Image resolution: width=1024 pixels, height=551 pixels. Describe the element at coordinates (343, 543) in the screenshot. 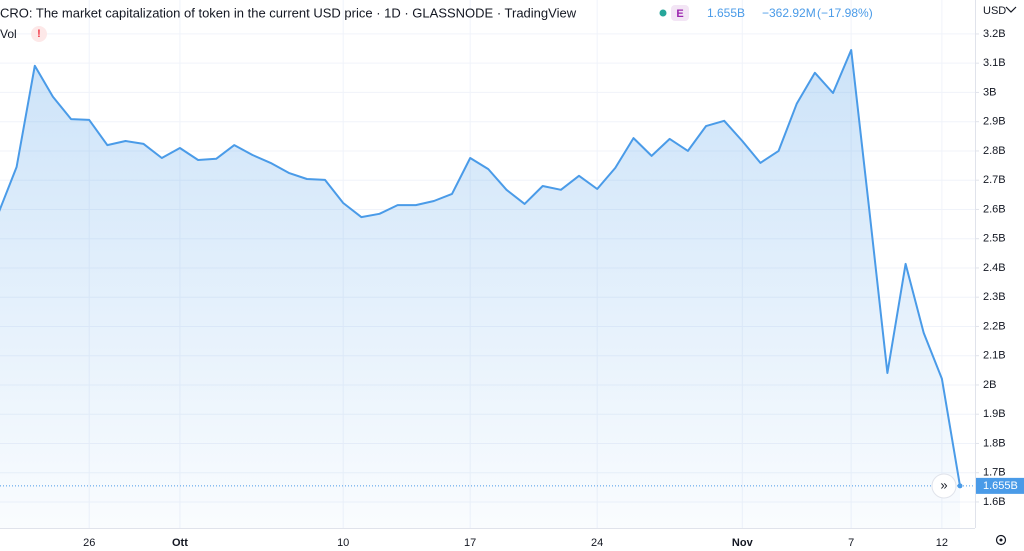

I see `x-tick-label: 10` at that location.